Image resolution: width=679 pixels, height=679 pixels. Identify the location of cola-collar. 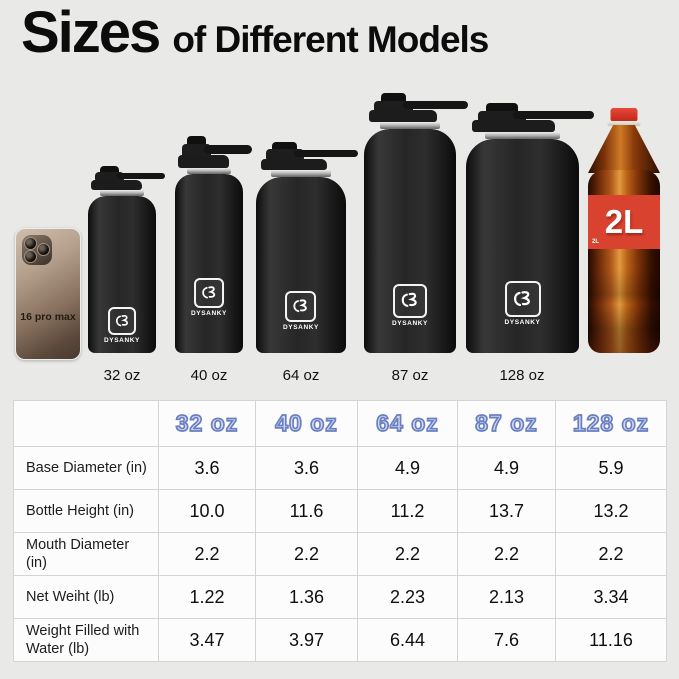
(624, 123).